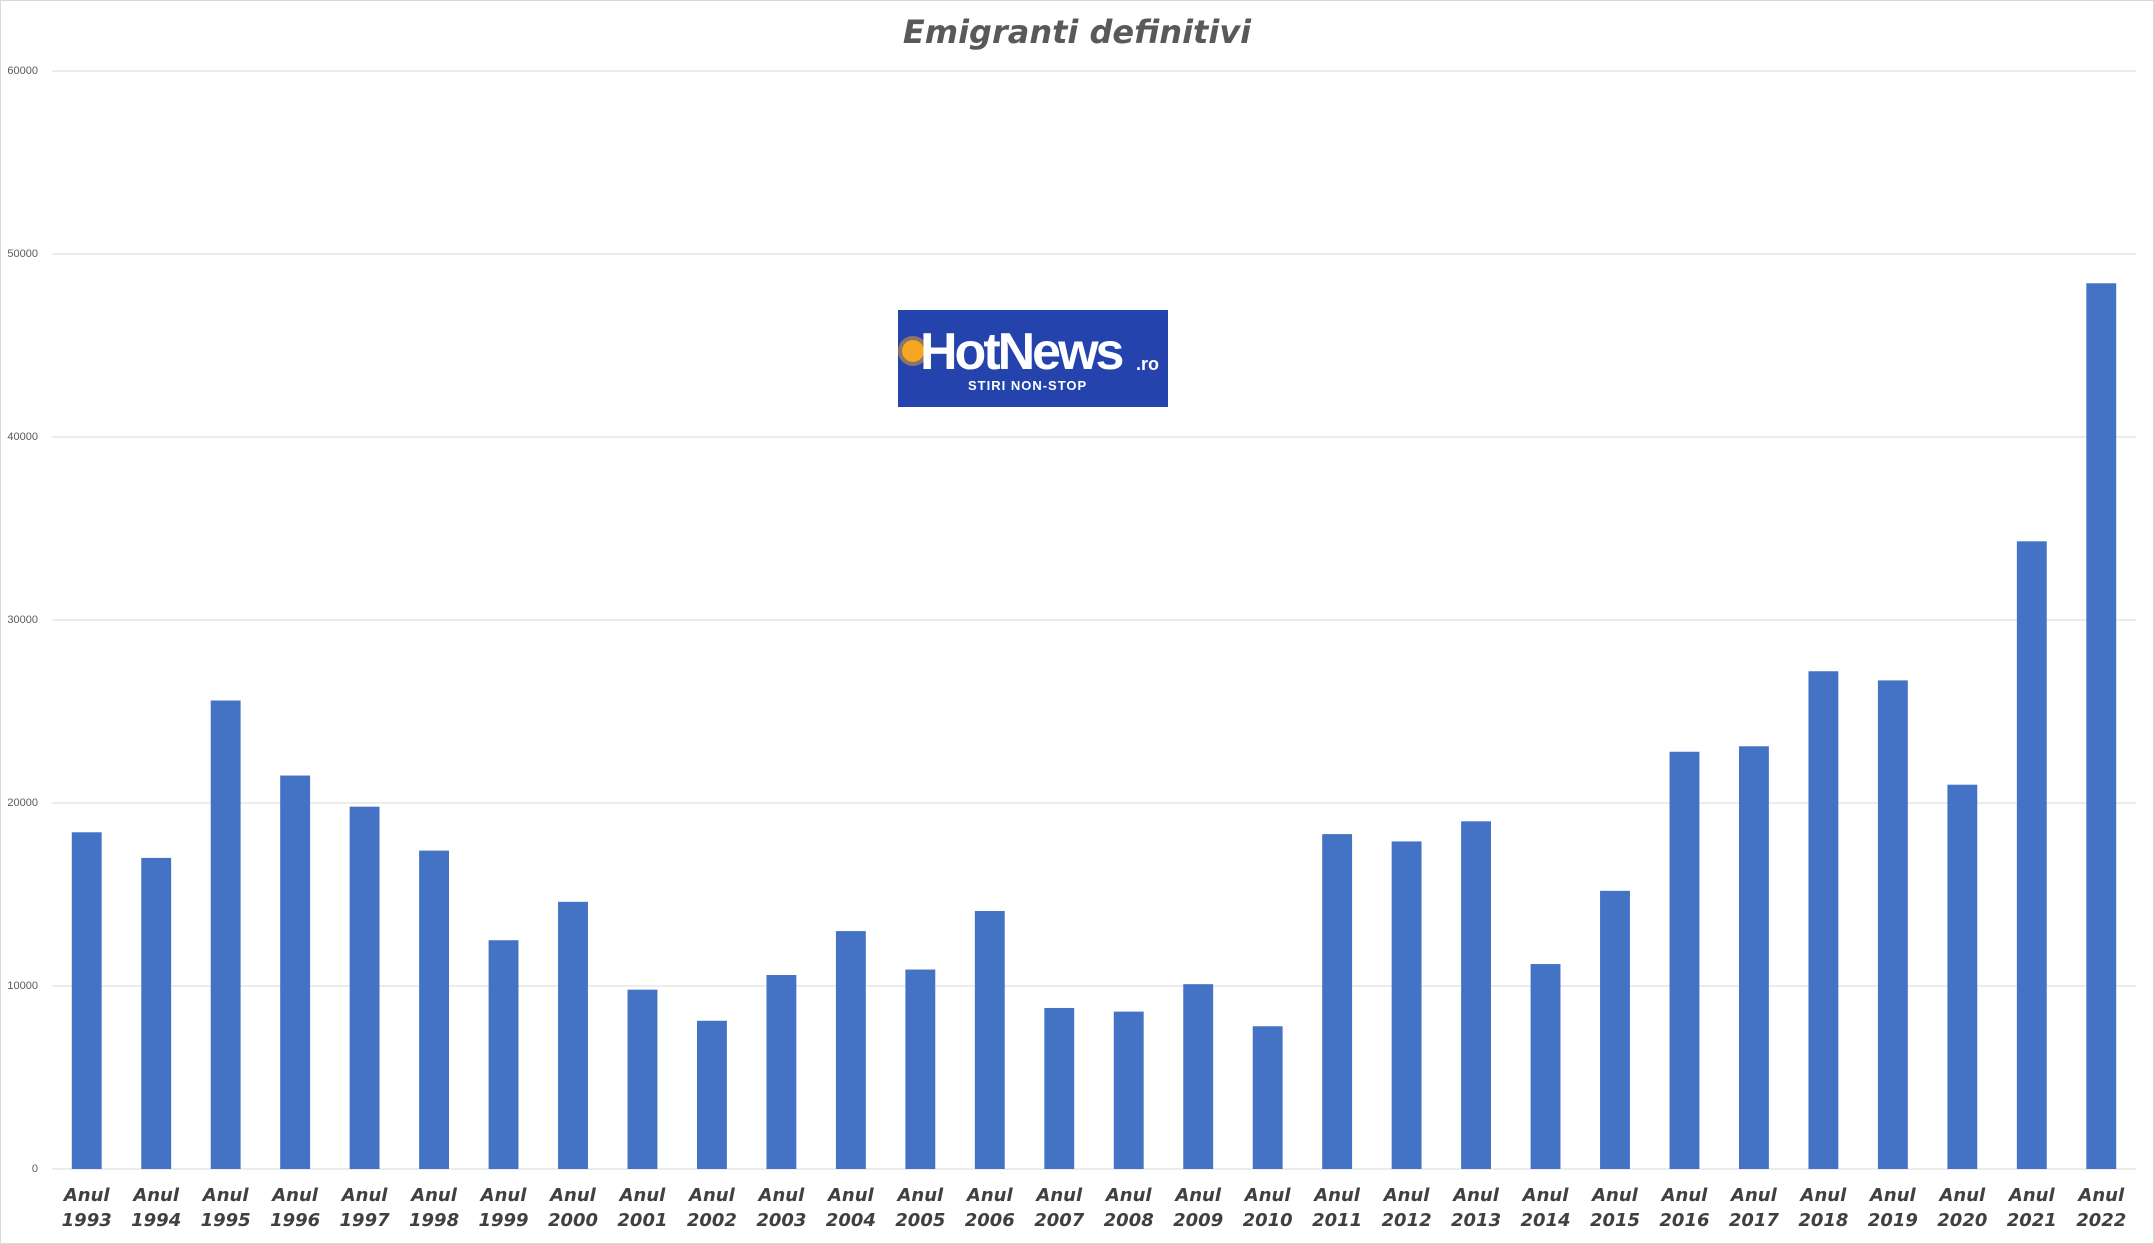  Describe the element at coordinates (989, 1208) in the screenshot. I see `x-tick-label: Anul 2006` at that location.